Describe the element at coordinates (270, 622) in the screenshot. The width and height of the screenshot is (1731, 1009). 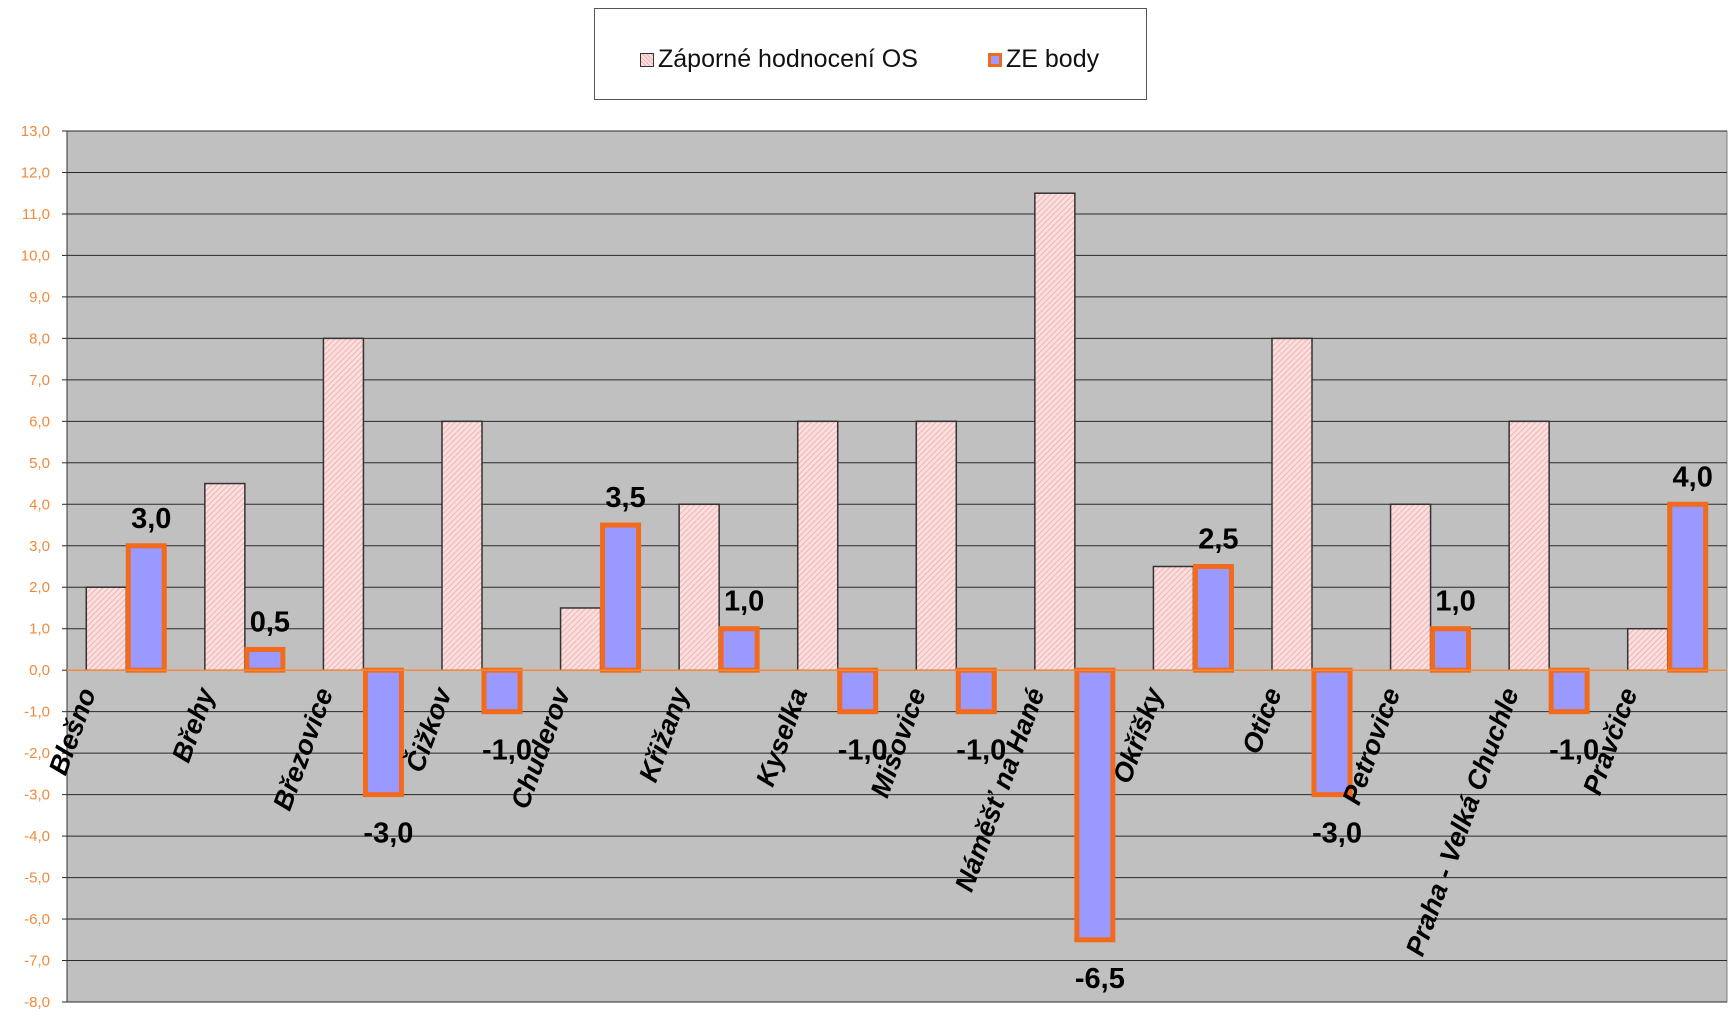
I see `data-label-ze: 0,5` at that location.